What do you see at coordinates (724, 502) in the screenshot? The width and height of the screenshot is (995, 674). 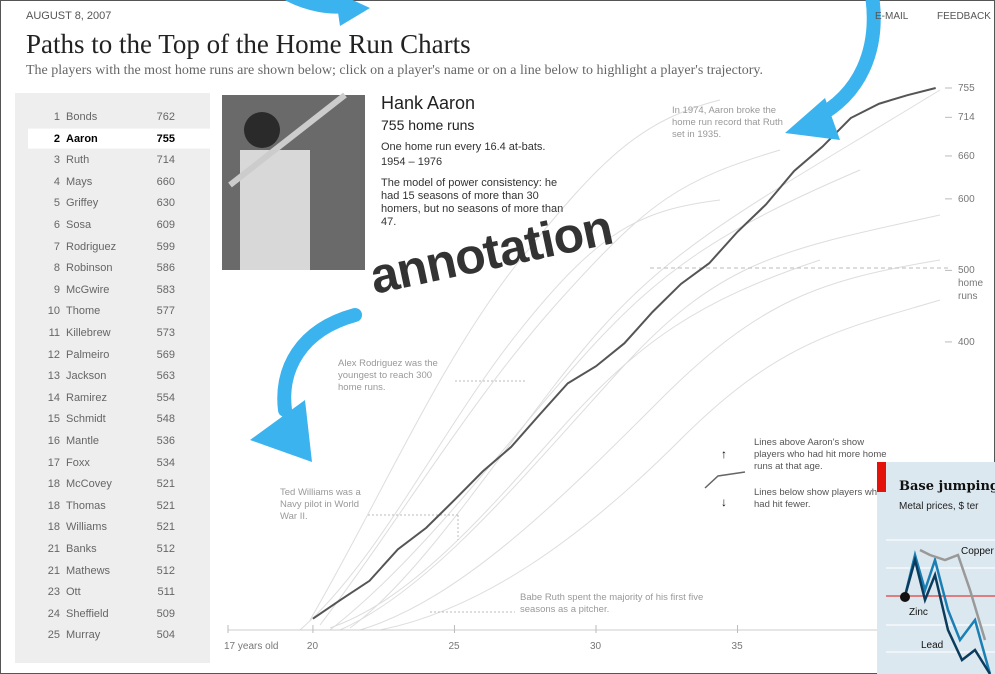 I see `down-arrow: ↓` at bounding box center [724, 502].